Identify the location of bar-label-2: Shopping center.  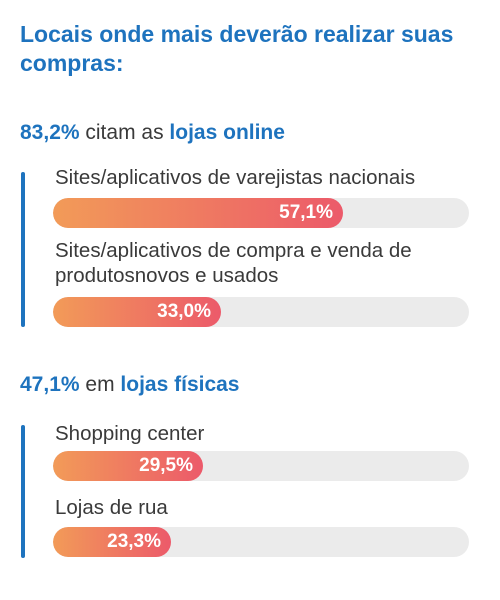
(130, 433).